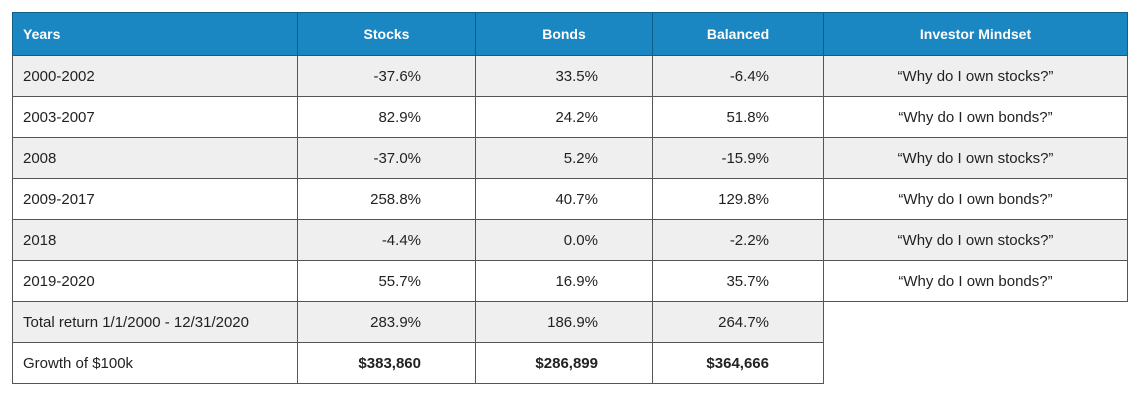 The image size is (1140, 408). Describe the element at coordinates (738, 117) in the screenshot. I see `balanced-cell: 51.8%` at that location.